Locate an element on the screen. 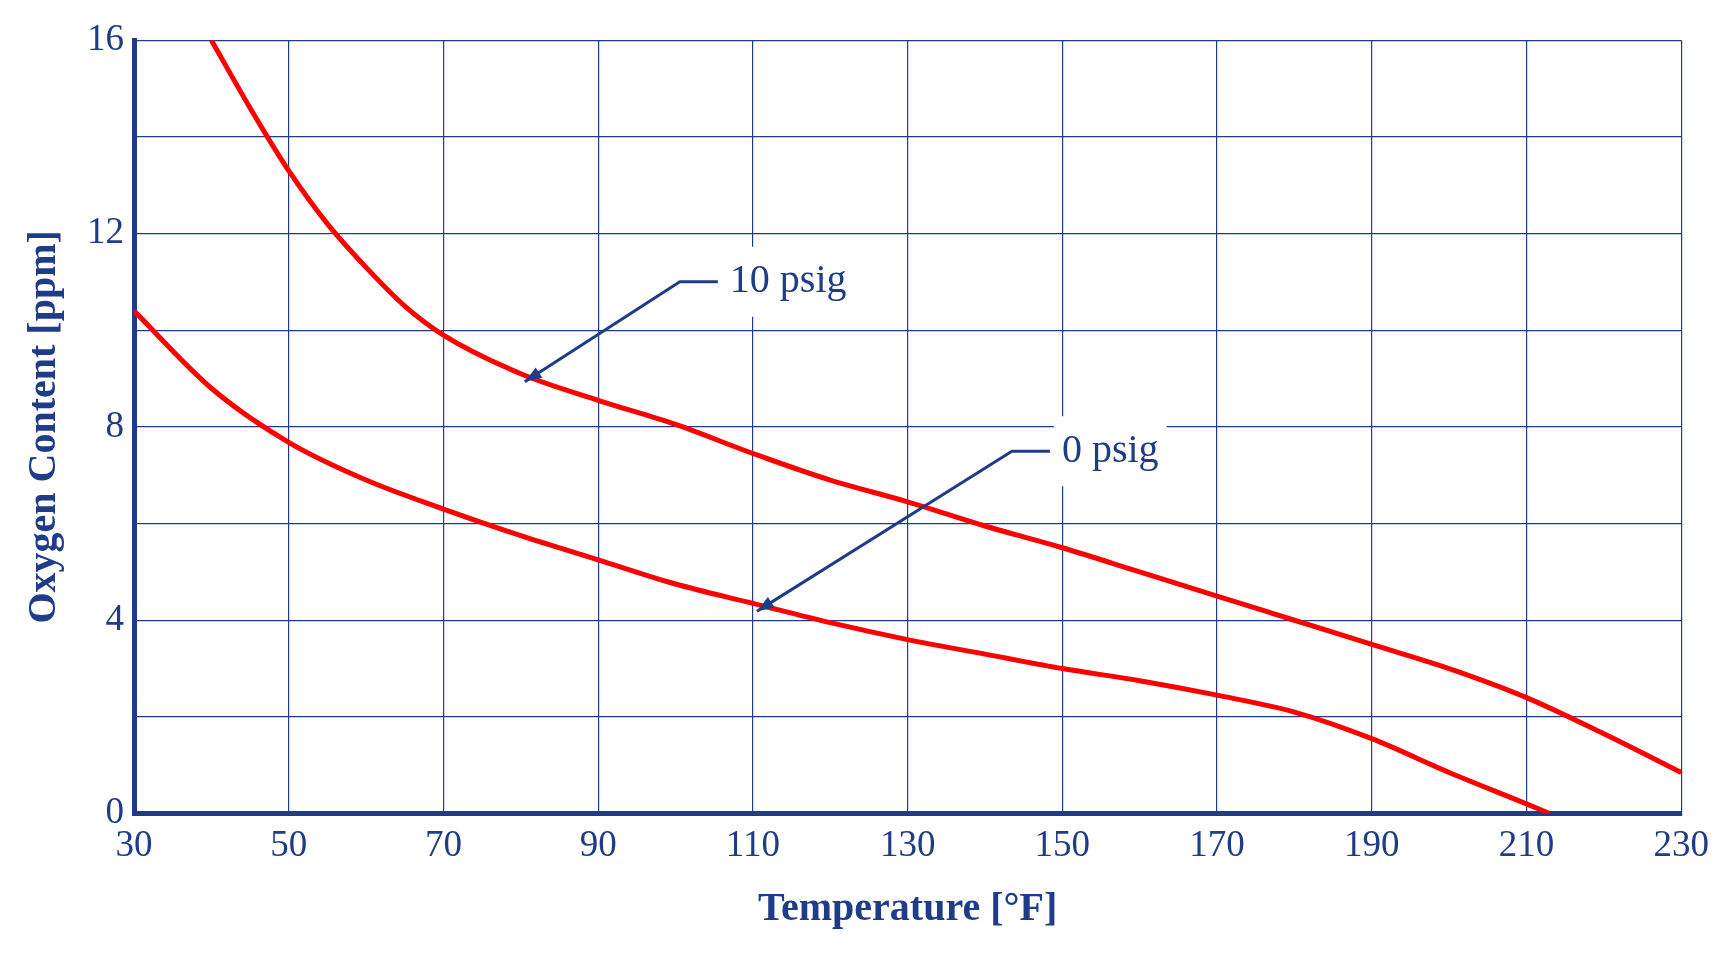  x-tick-label: 190 is located at coordinates (1372, 843).